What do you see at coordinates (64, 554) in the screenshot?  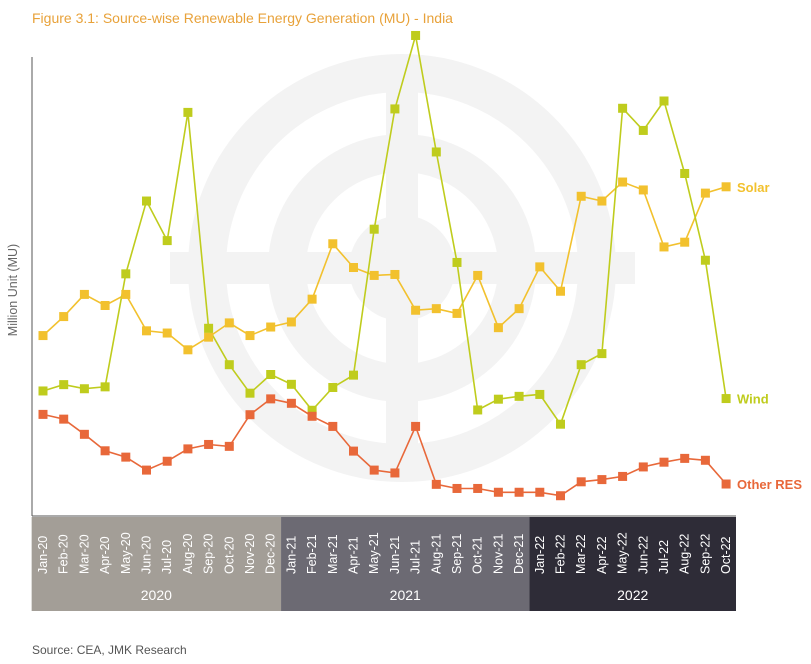 I see `x-tick-label: Feb-20` at bounding box center [64, 554].